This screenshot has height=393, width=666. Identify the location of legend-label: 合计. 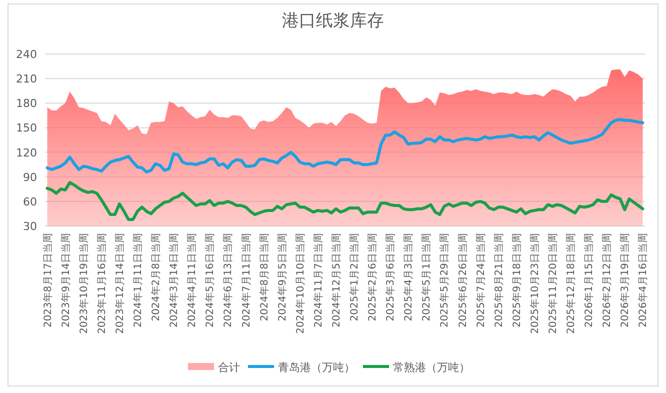
(229, 367).